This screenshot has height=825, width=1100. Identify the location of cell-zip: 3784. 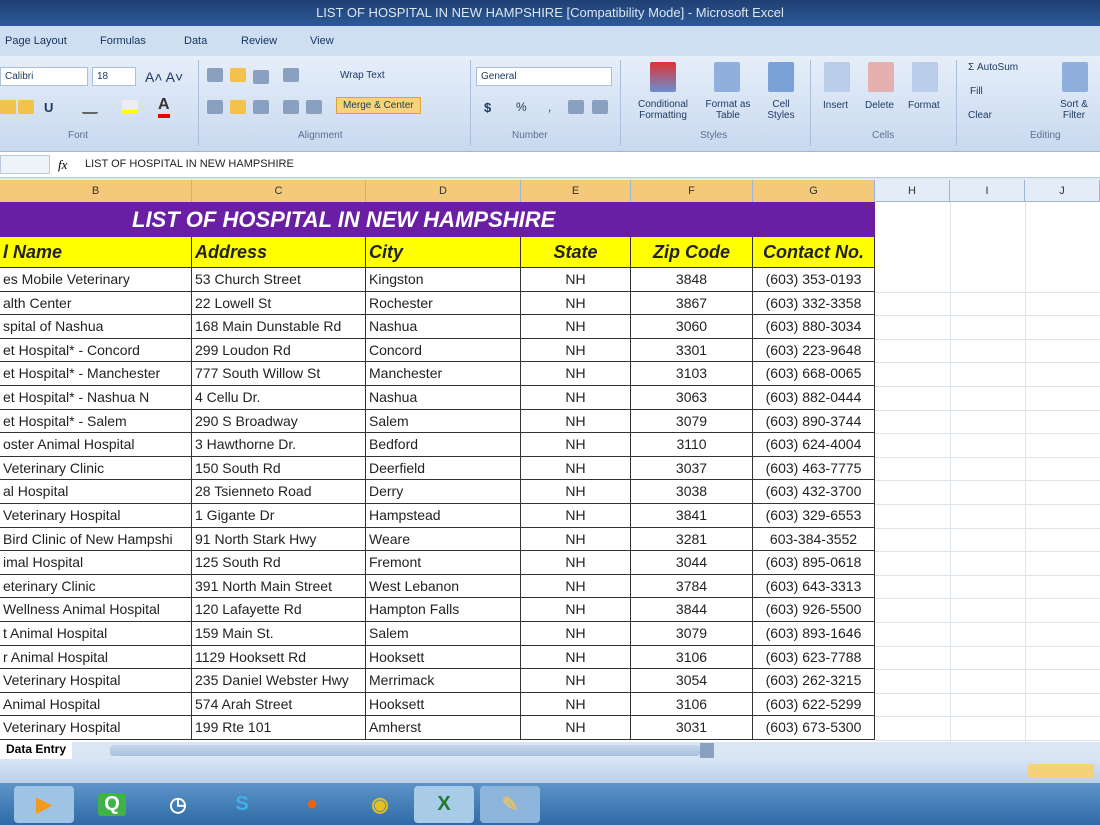
(692, 586).